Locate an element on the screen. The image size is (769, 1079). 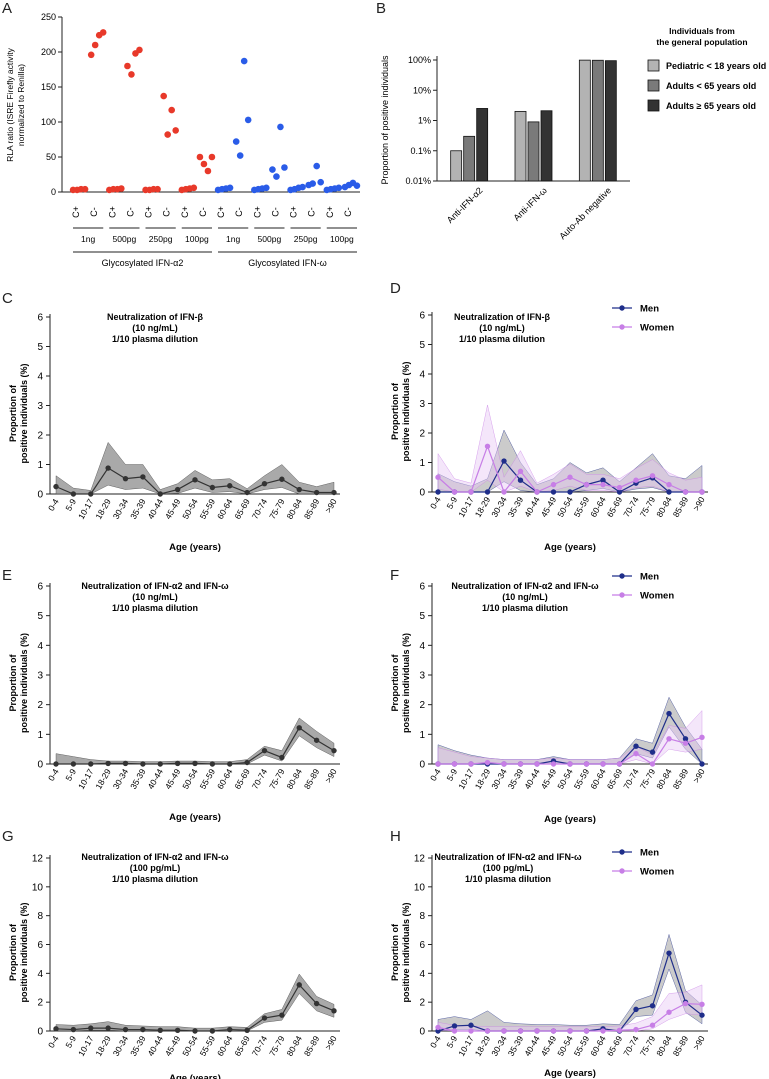
confidence-band is located at coordinates (195, 1002).